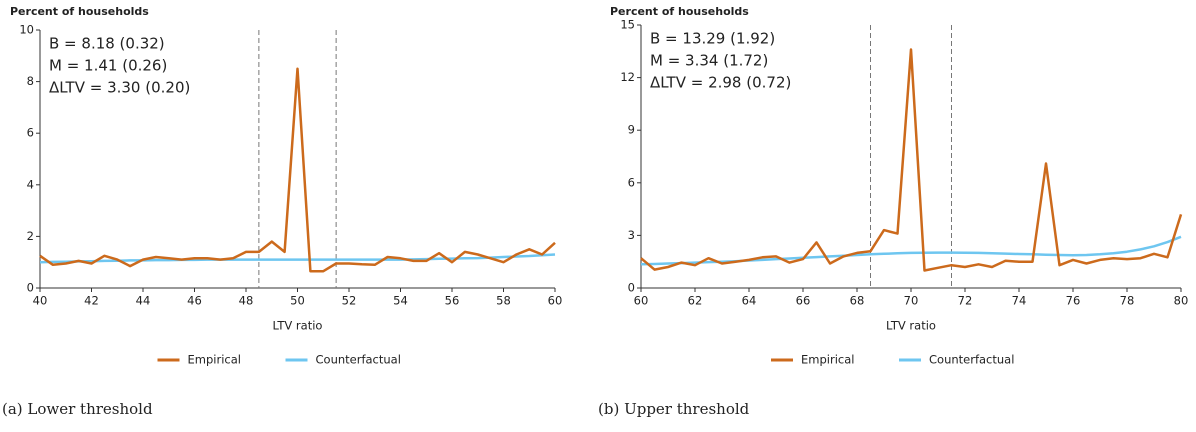  Describe the element at coordinates (749, 301) in the screenshot. I see `x-tick-label: 64` at that location.